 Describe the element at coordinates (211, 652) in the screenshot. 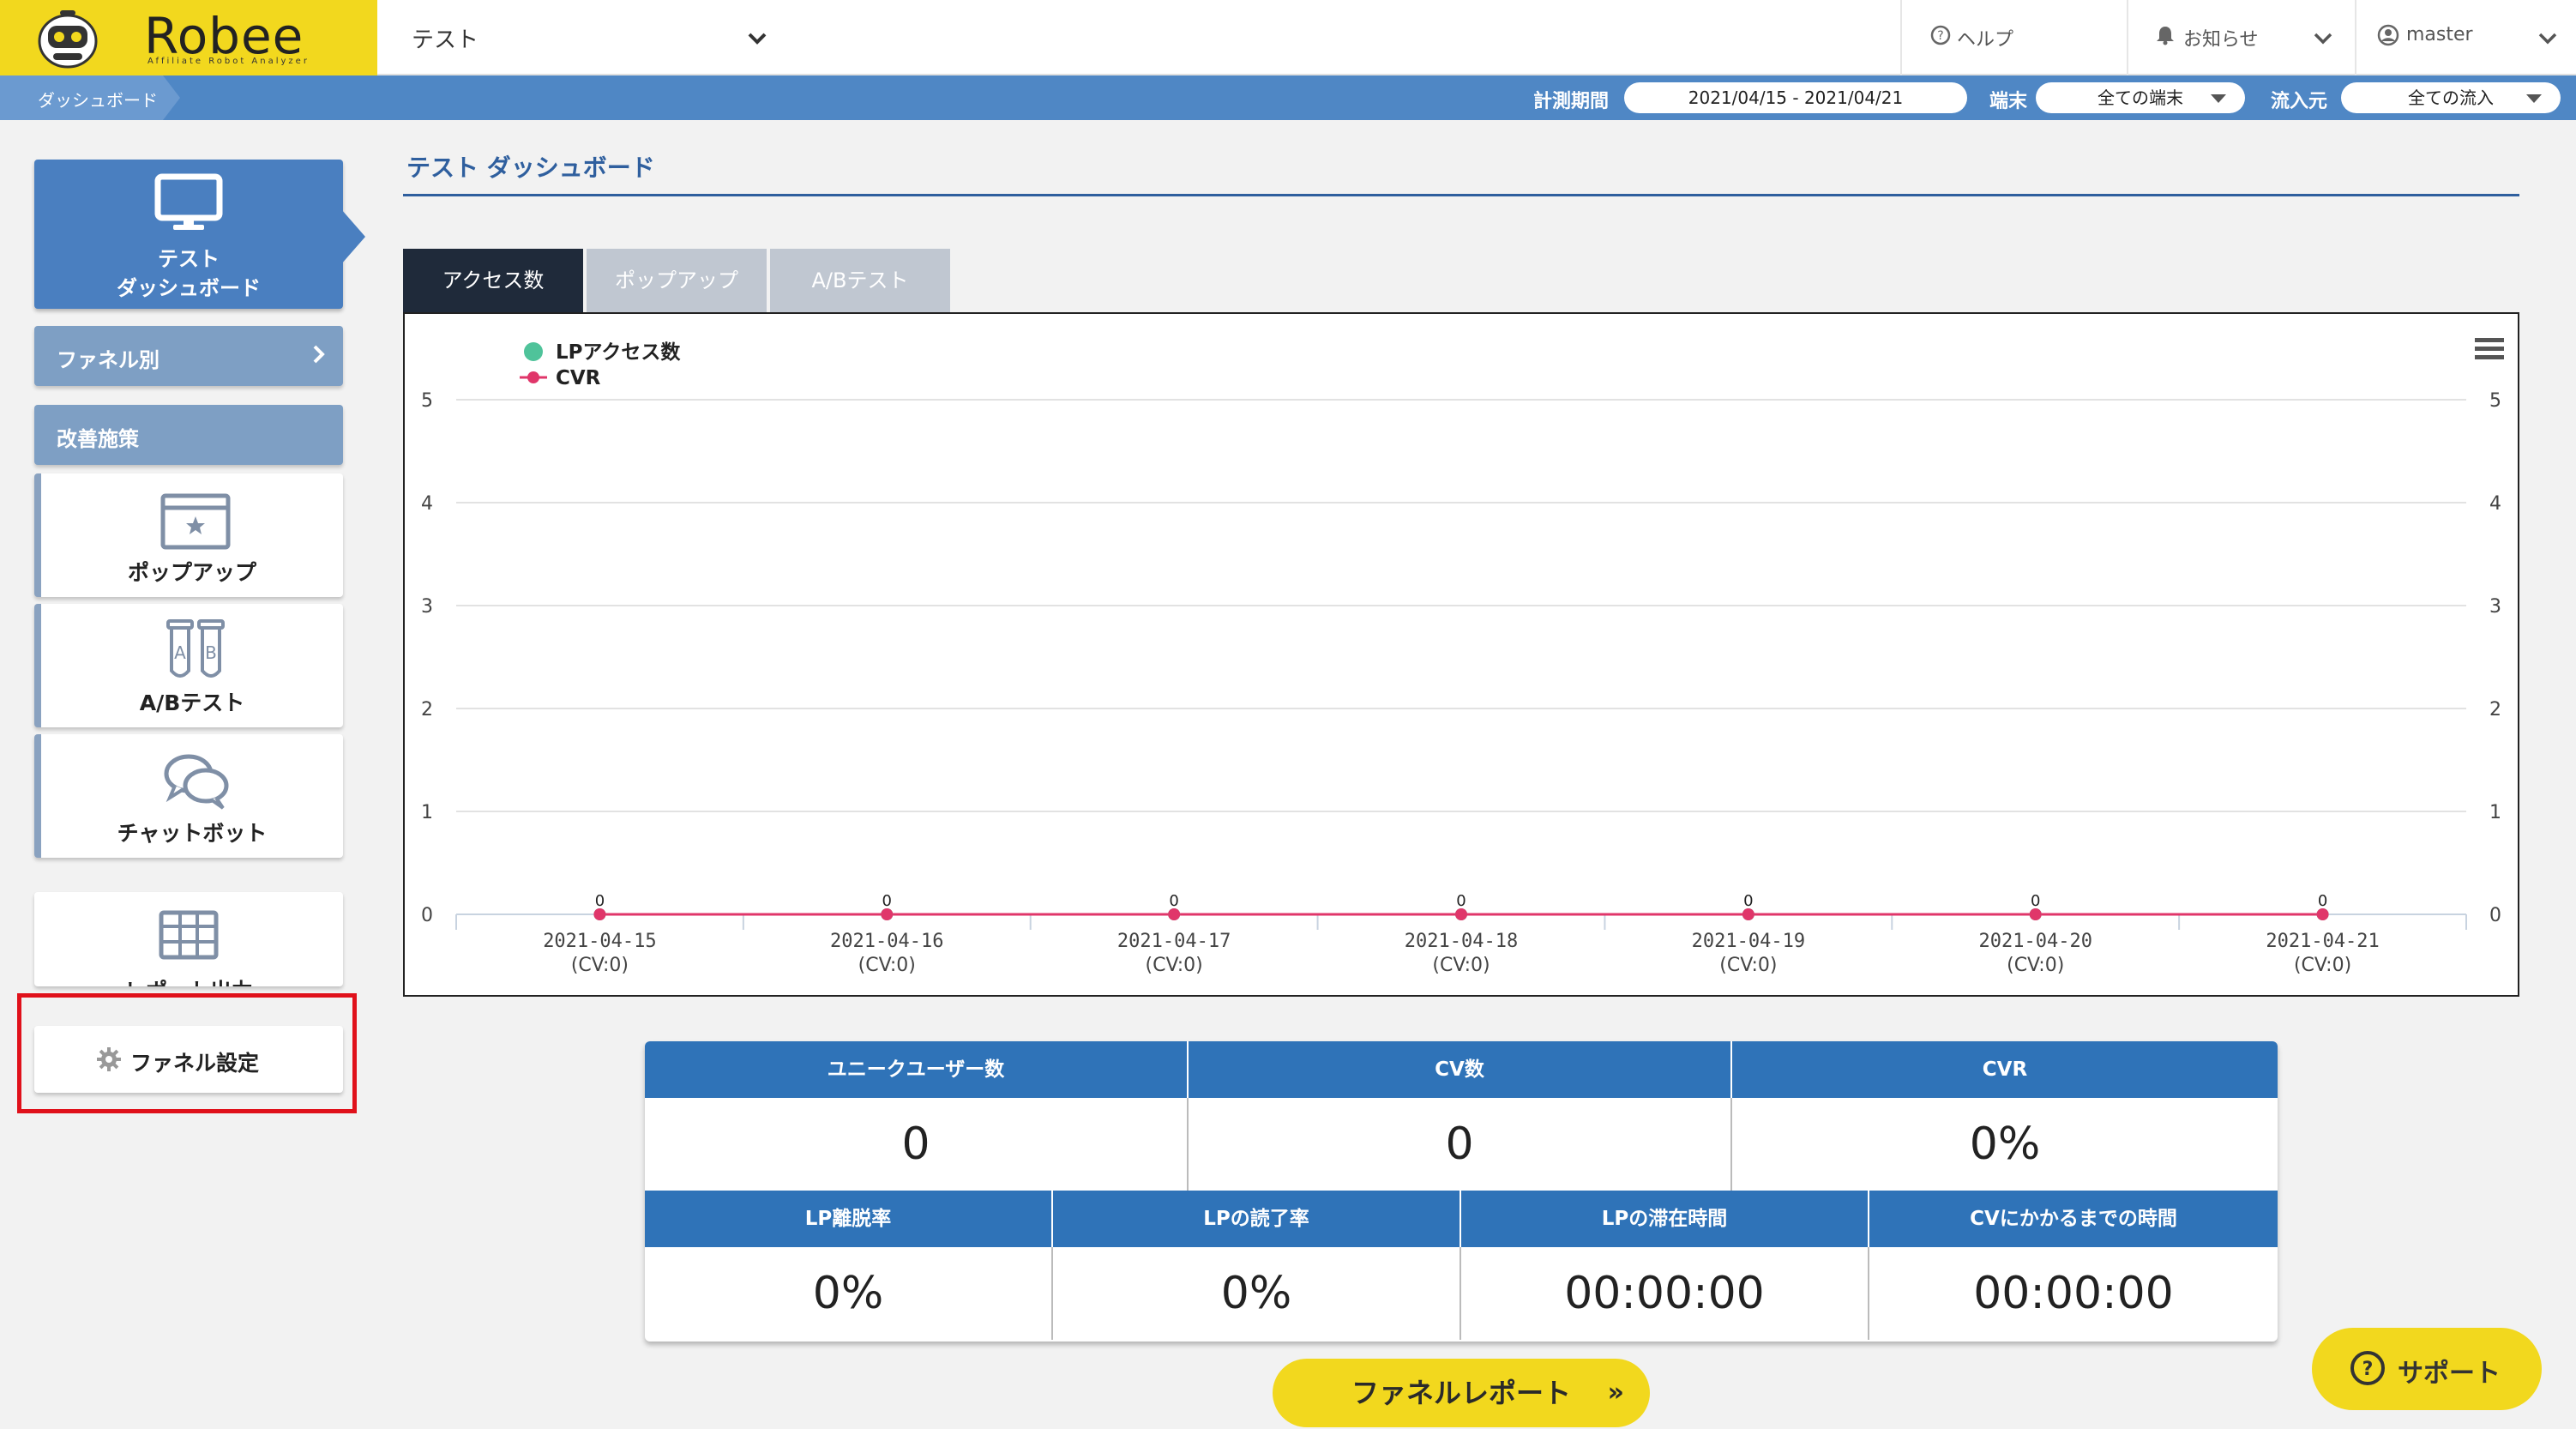

I see `svg-text: B` at that location.